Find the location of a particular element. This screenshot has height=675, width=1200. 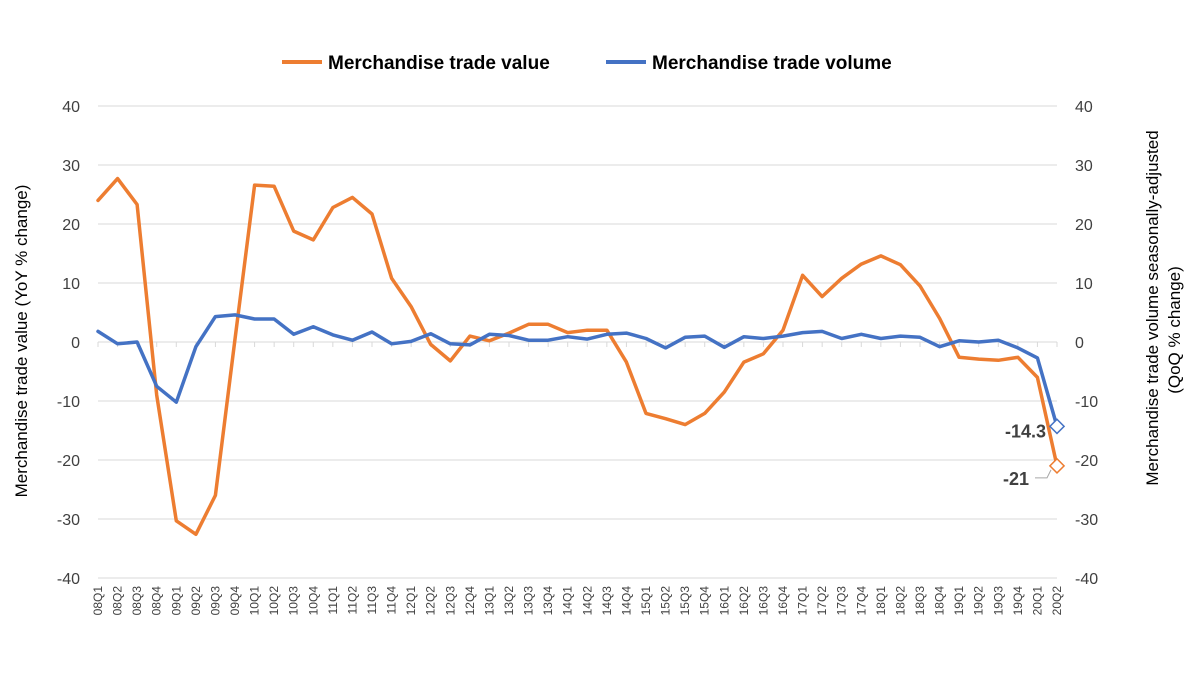

annotations: -14.3 -21 is located at coordinates (1034, 453).